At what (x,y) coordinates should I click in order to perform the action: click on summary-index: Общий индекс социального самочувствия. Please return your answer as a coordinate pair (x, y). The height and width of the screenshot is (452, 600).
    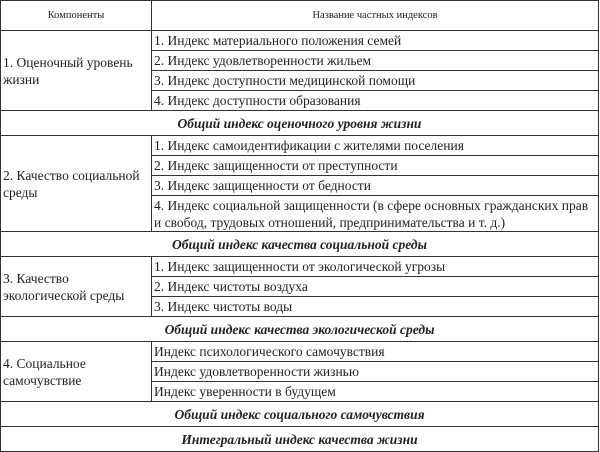
    Looking at the image, I should click on (299, 414).